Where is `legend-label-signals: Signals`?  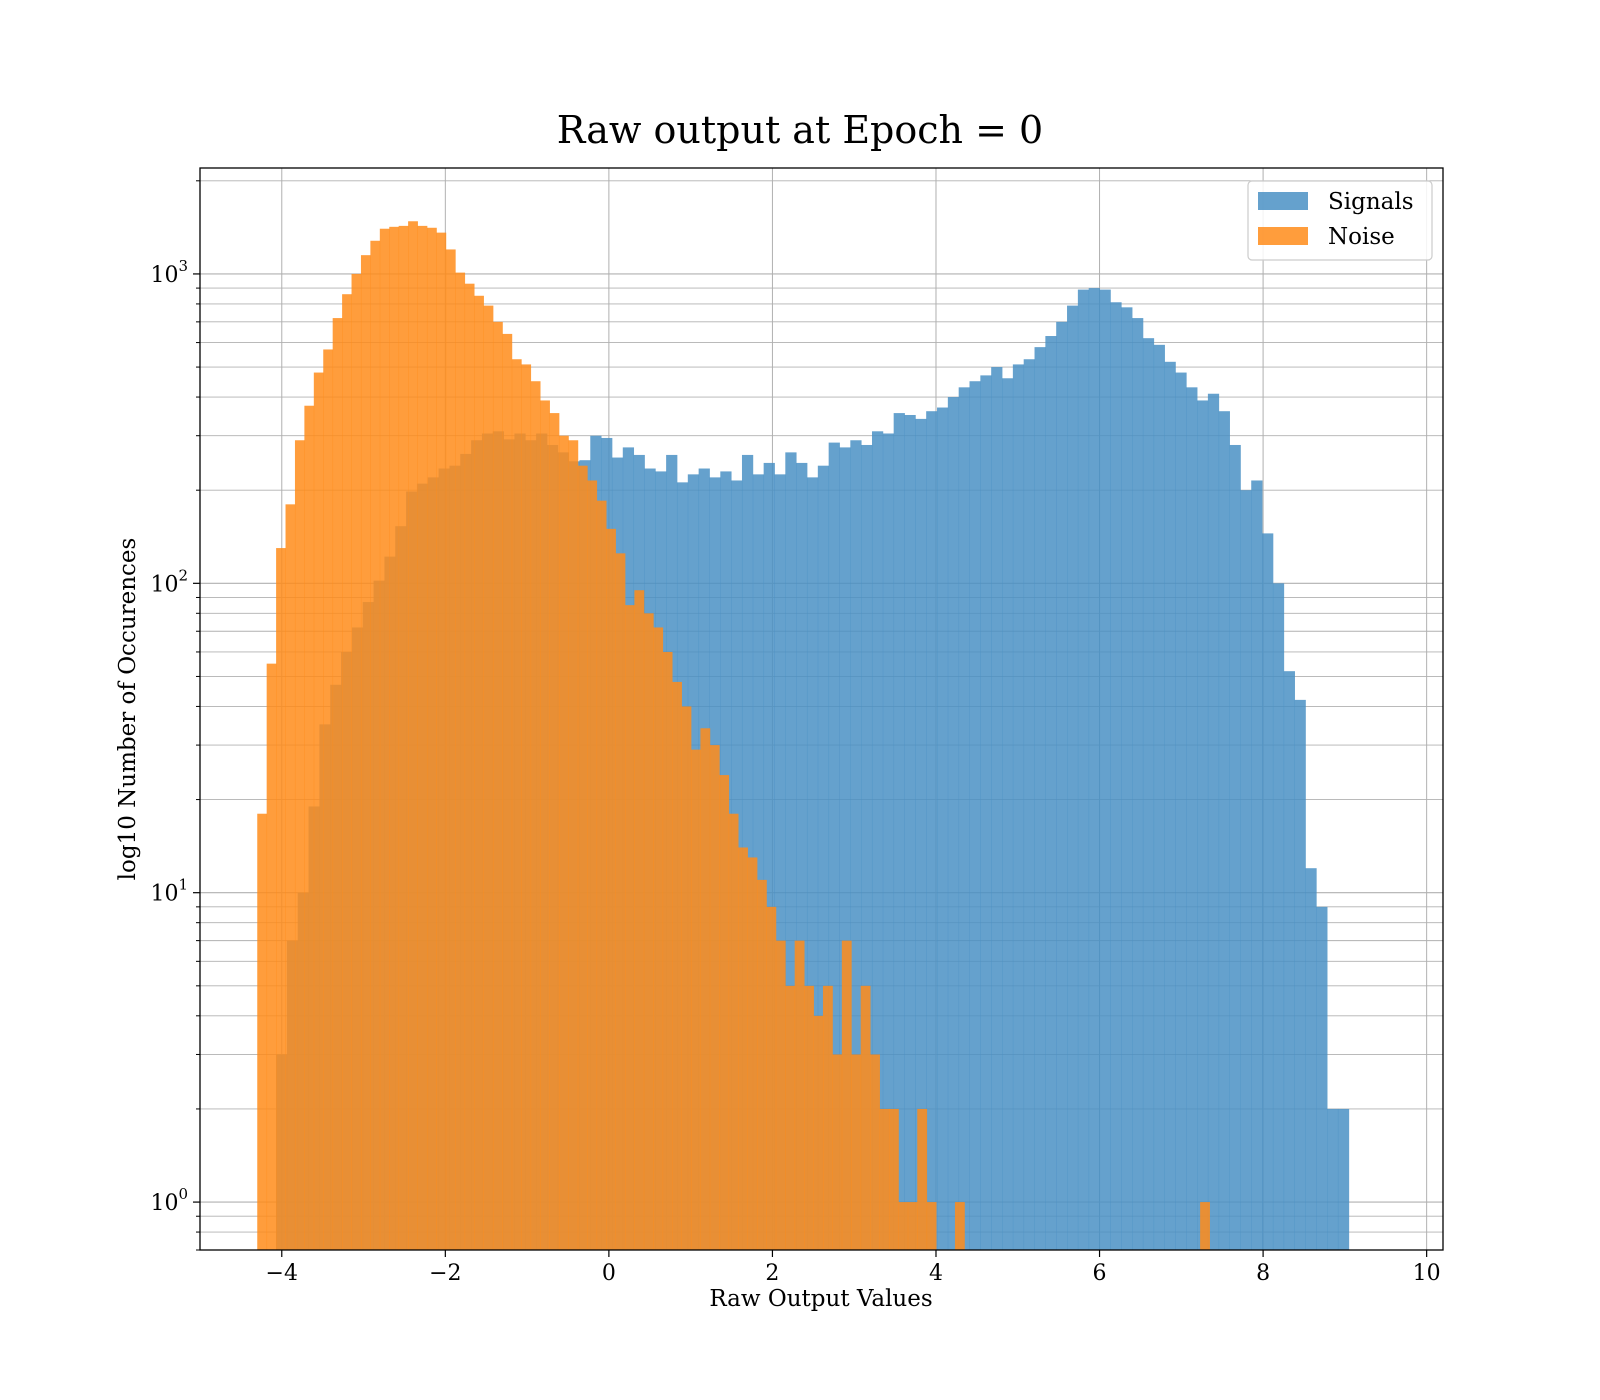
legend-label-signals: Signals is located at coordinates (1371, 202).